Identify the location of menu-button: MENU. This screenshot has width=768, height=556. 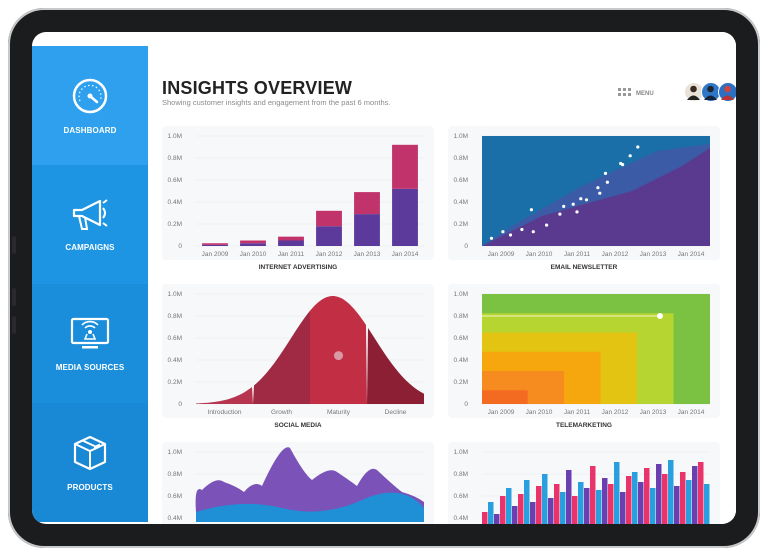
(636, 93).